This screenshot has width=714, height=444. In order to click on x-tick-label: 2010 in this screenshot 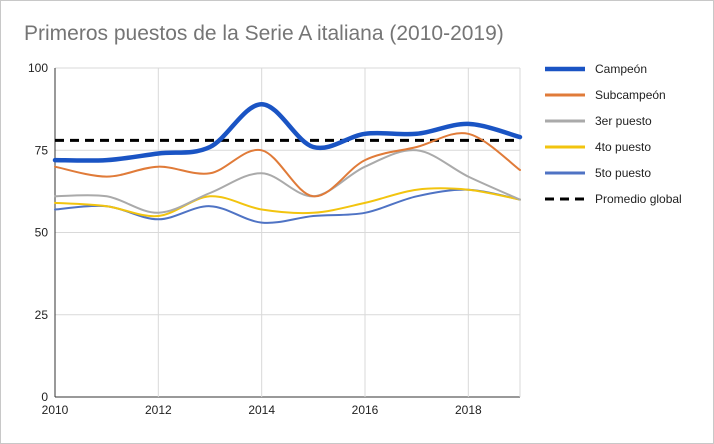, I will do `click(55, 410)`.